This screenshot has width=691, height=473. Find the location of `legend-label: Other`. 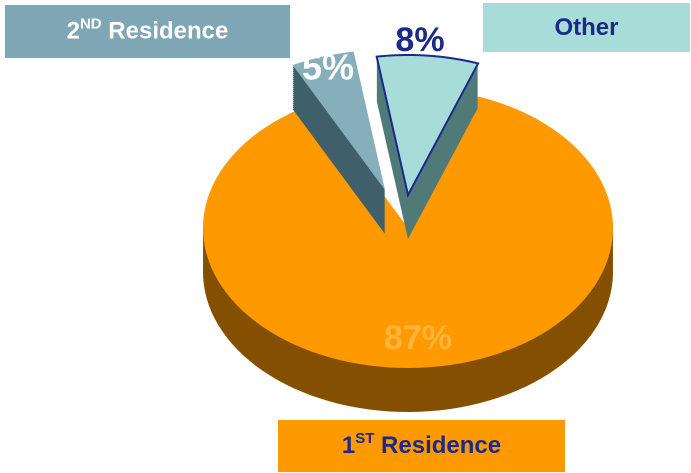

legend-label: Other is located at coordinates (586, 27).